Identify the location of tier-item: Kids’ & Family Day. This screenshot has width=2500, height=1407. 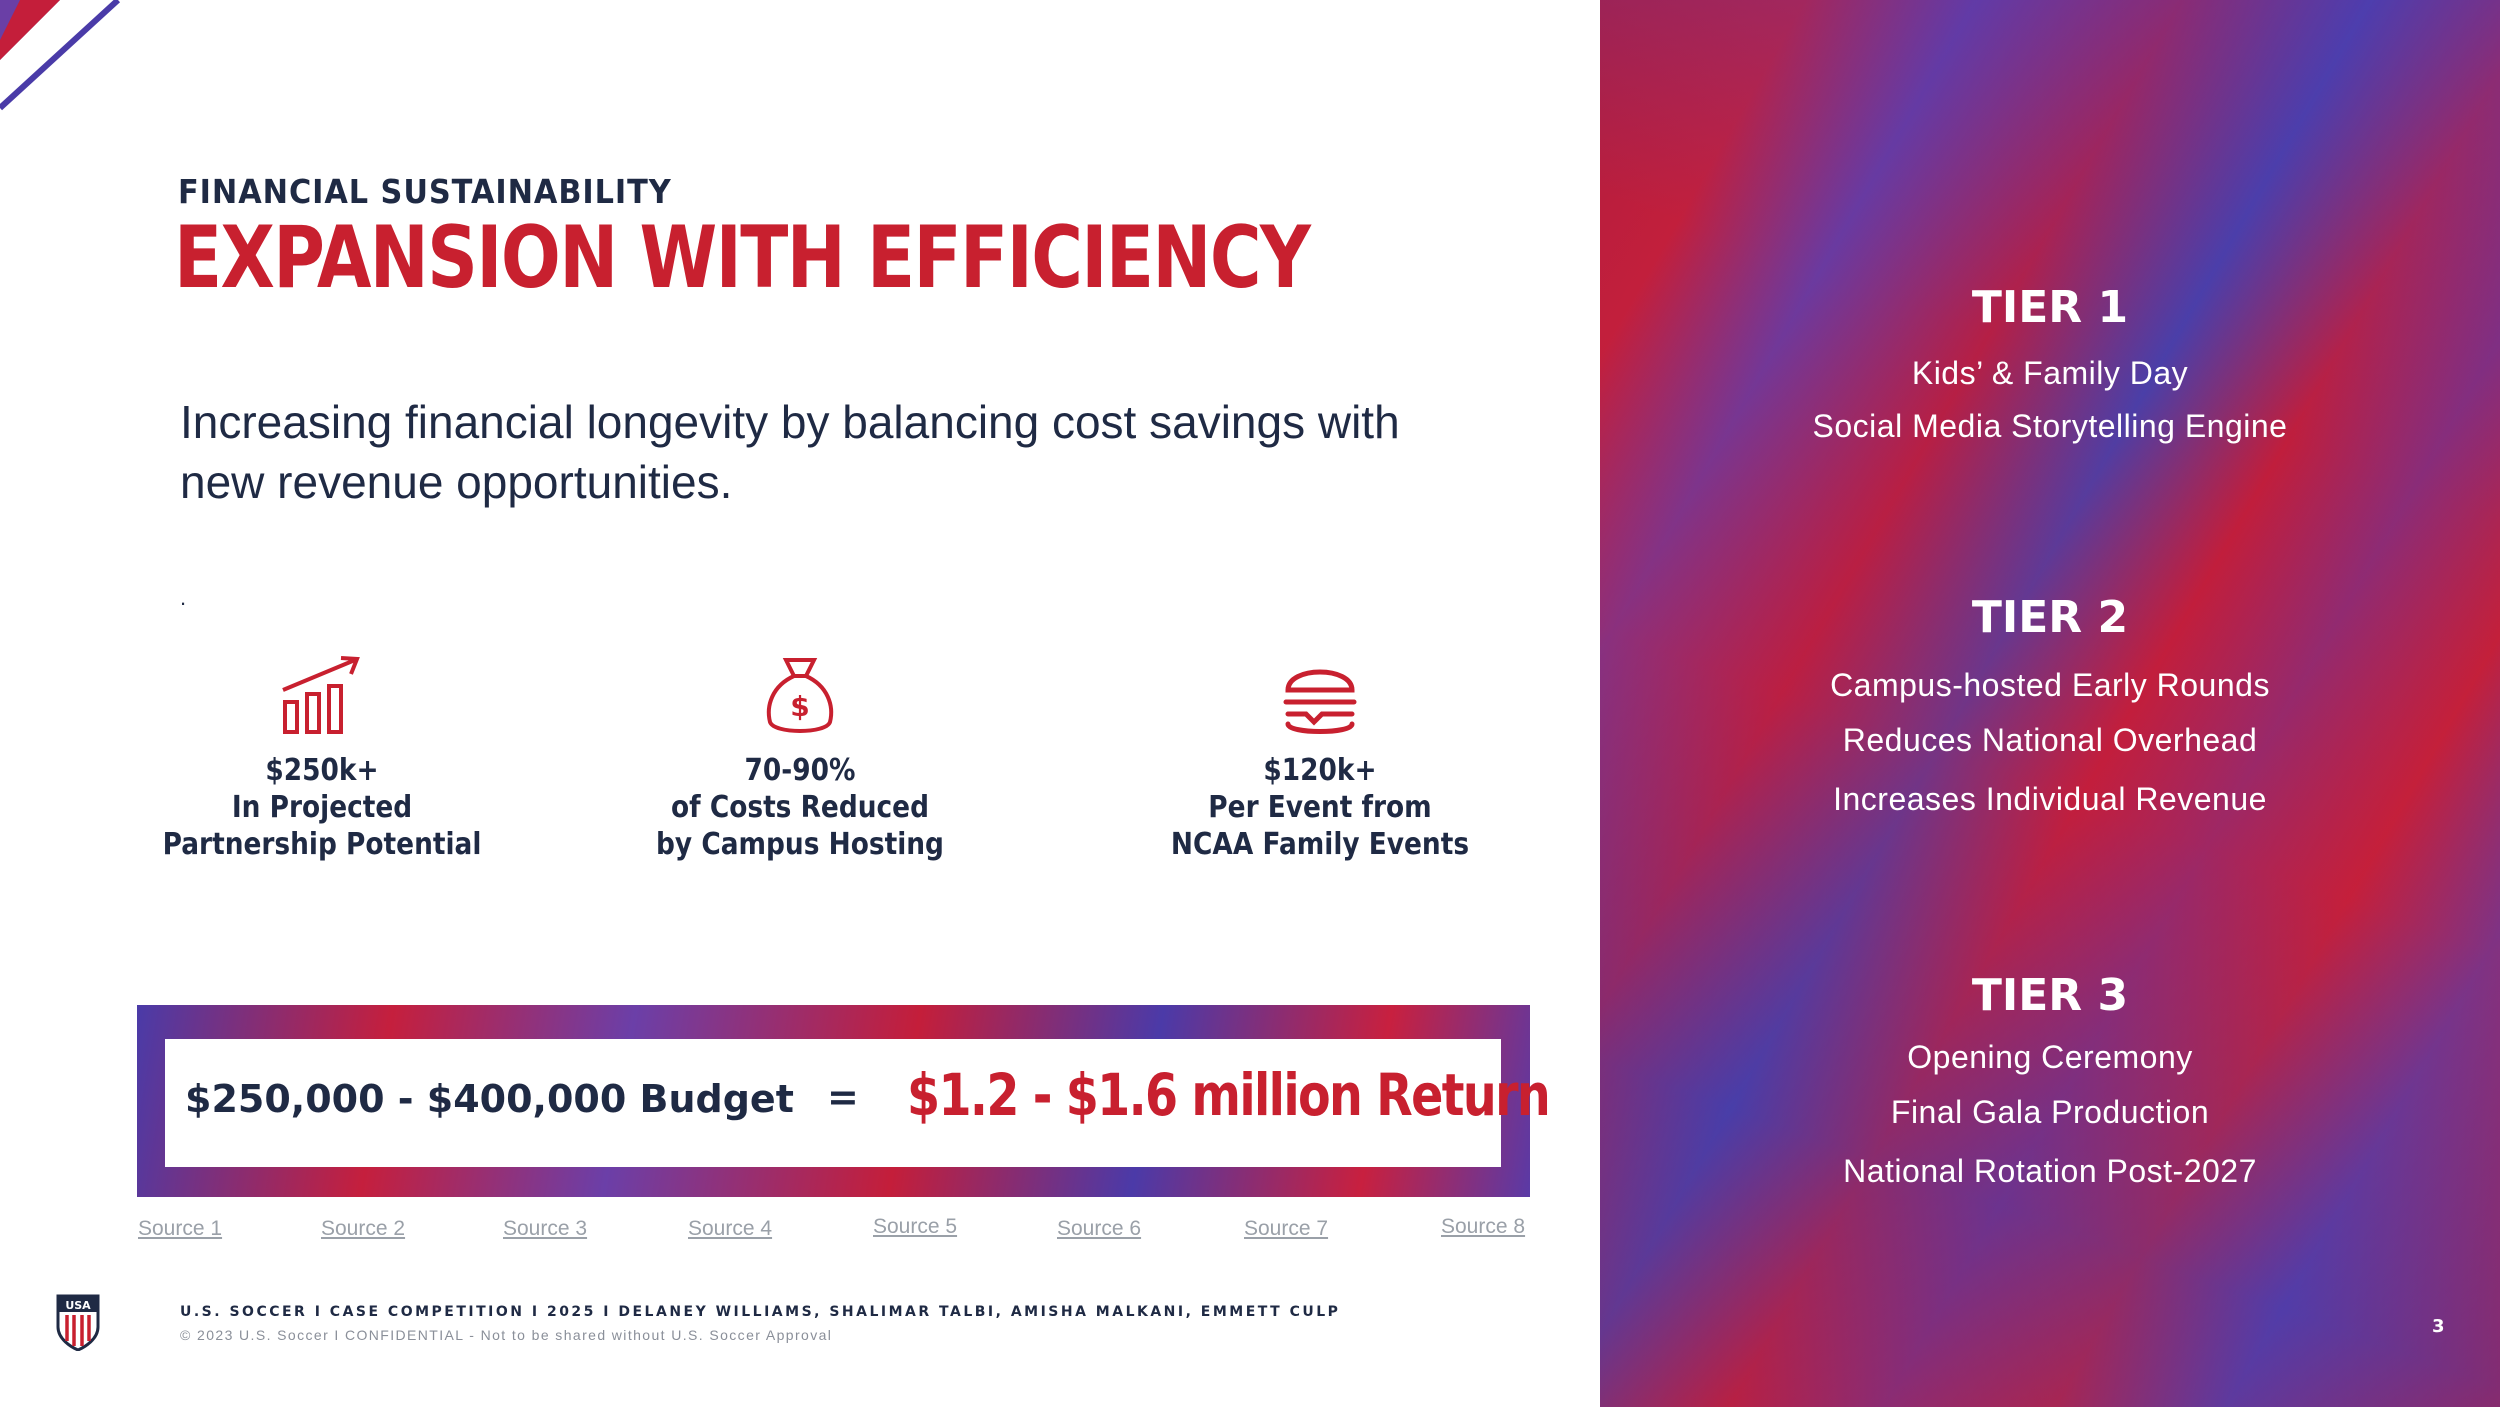
(2050, 373).